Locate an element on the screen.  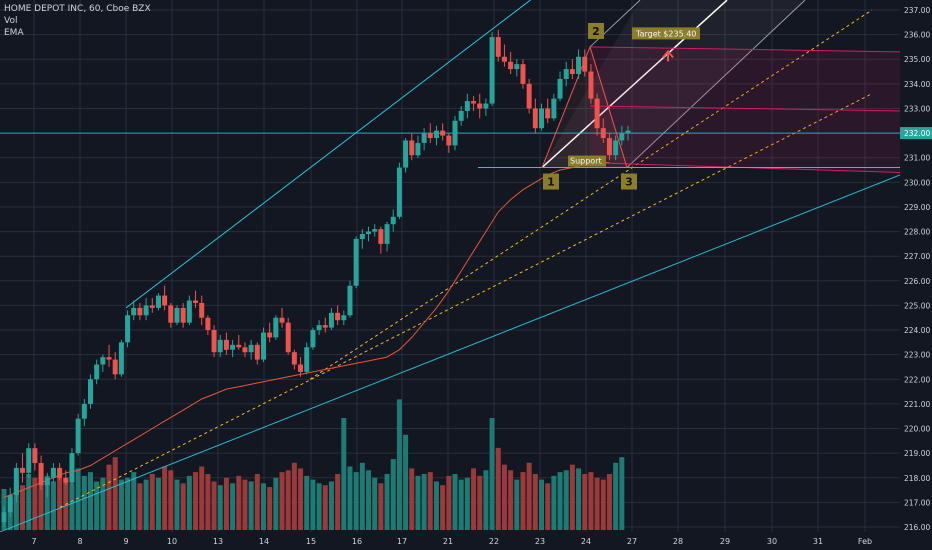
price-tick-label: 233.00 is located at coordinates (917, 108).